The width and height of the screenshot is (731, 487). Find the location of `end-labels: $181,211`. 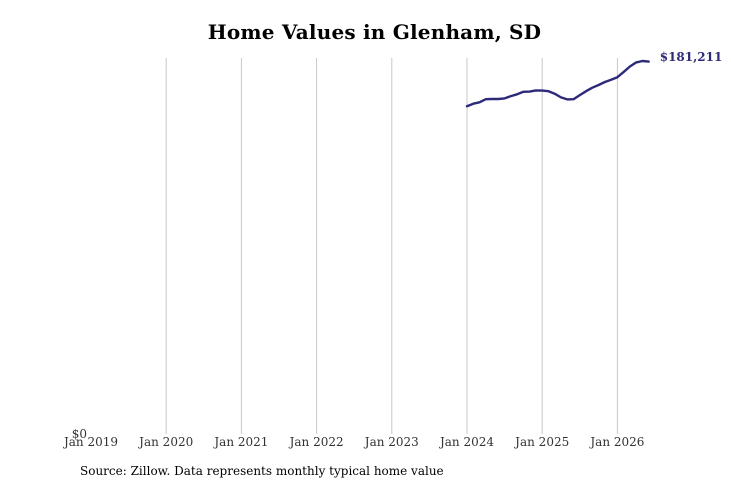

end-labels: $181,211 is located at coordinates (691, 57).